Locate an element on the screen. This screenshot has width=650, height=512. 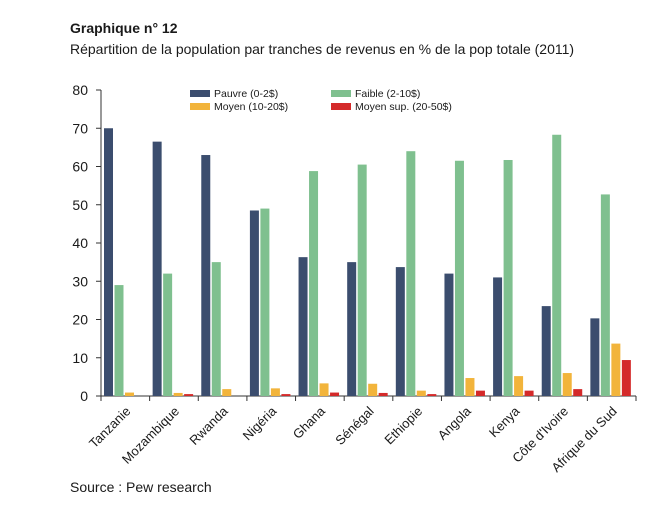
x-tick-label: Sénégal is located at coordinates (354, 425).